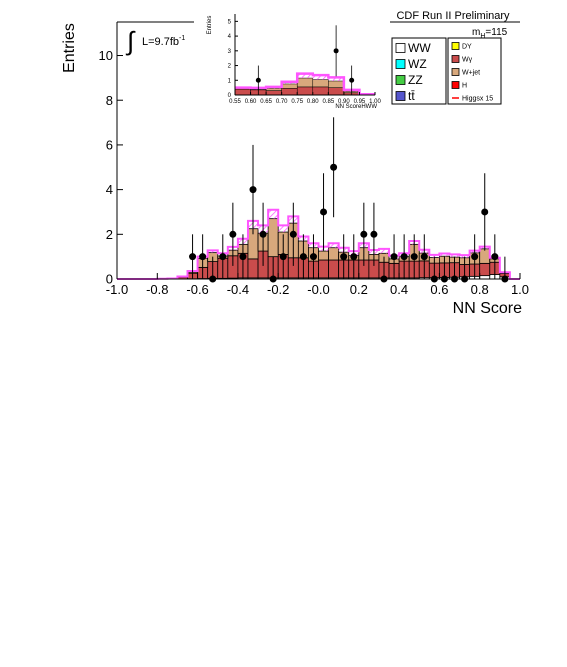 This screenshot has width=567, height=667. I want to click on legend-label: DY, so click(467, 46).